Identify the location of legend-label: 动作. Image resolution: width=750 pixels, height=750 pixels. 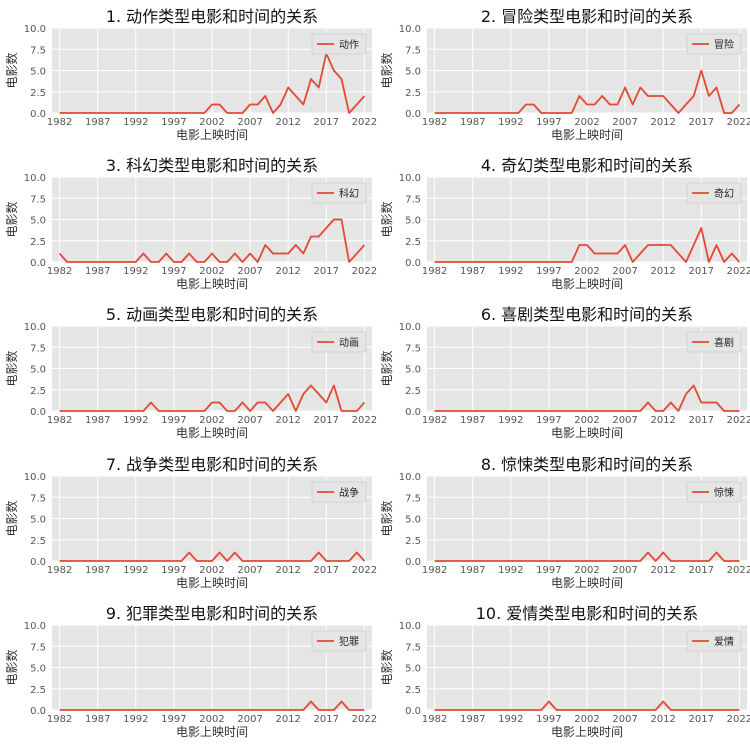
(349, 45).